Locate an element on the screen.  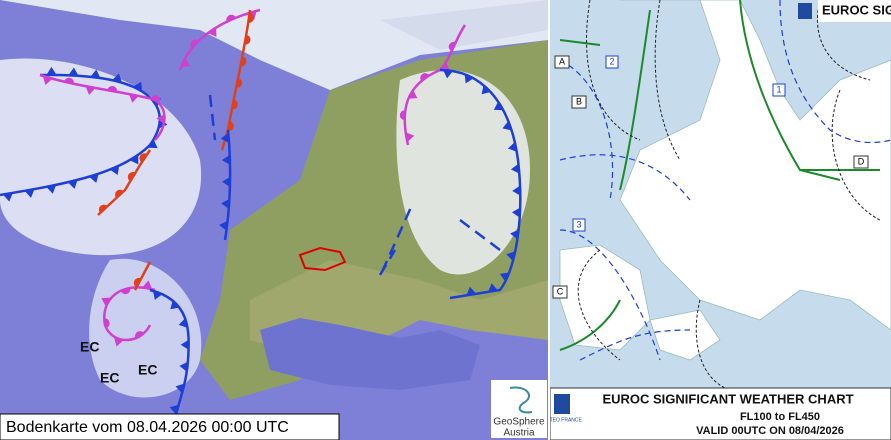
header-title: EUROC SIGN is located at coordinates (856, 9).